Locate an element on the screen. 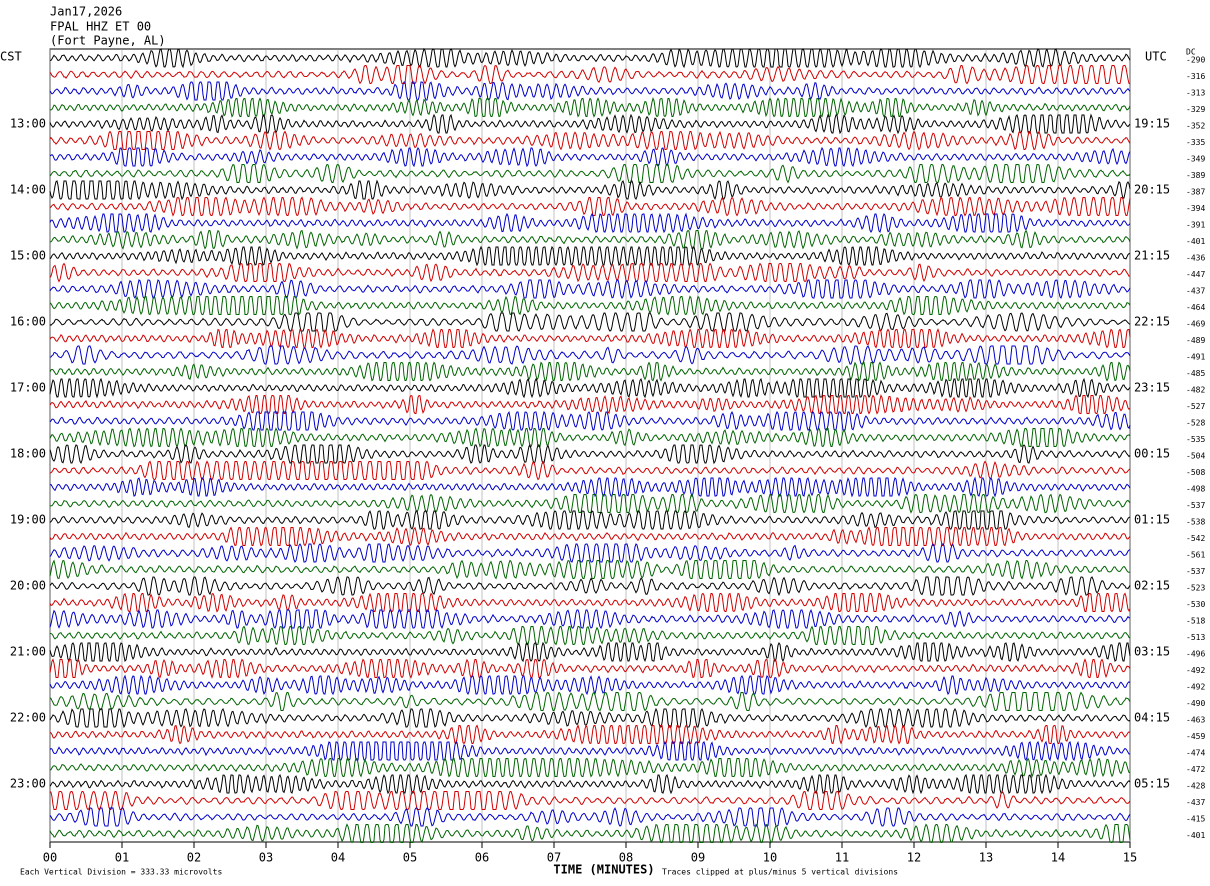 Image resolution: width=1210 pixels, height=886 pixels. dc-value: -290 is located at coordinates (1195, 60).